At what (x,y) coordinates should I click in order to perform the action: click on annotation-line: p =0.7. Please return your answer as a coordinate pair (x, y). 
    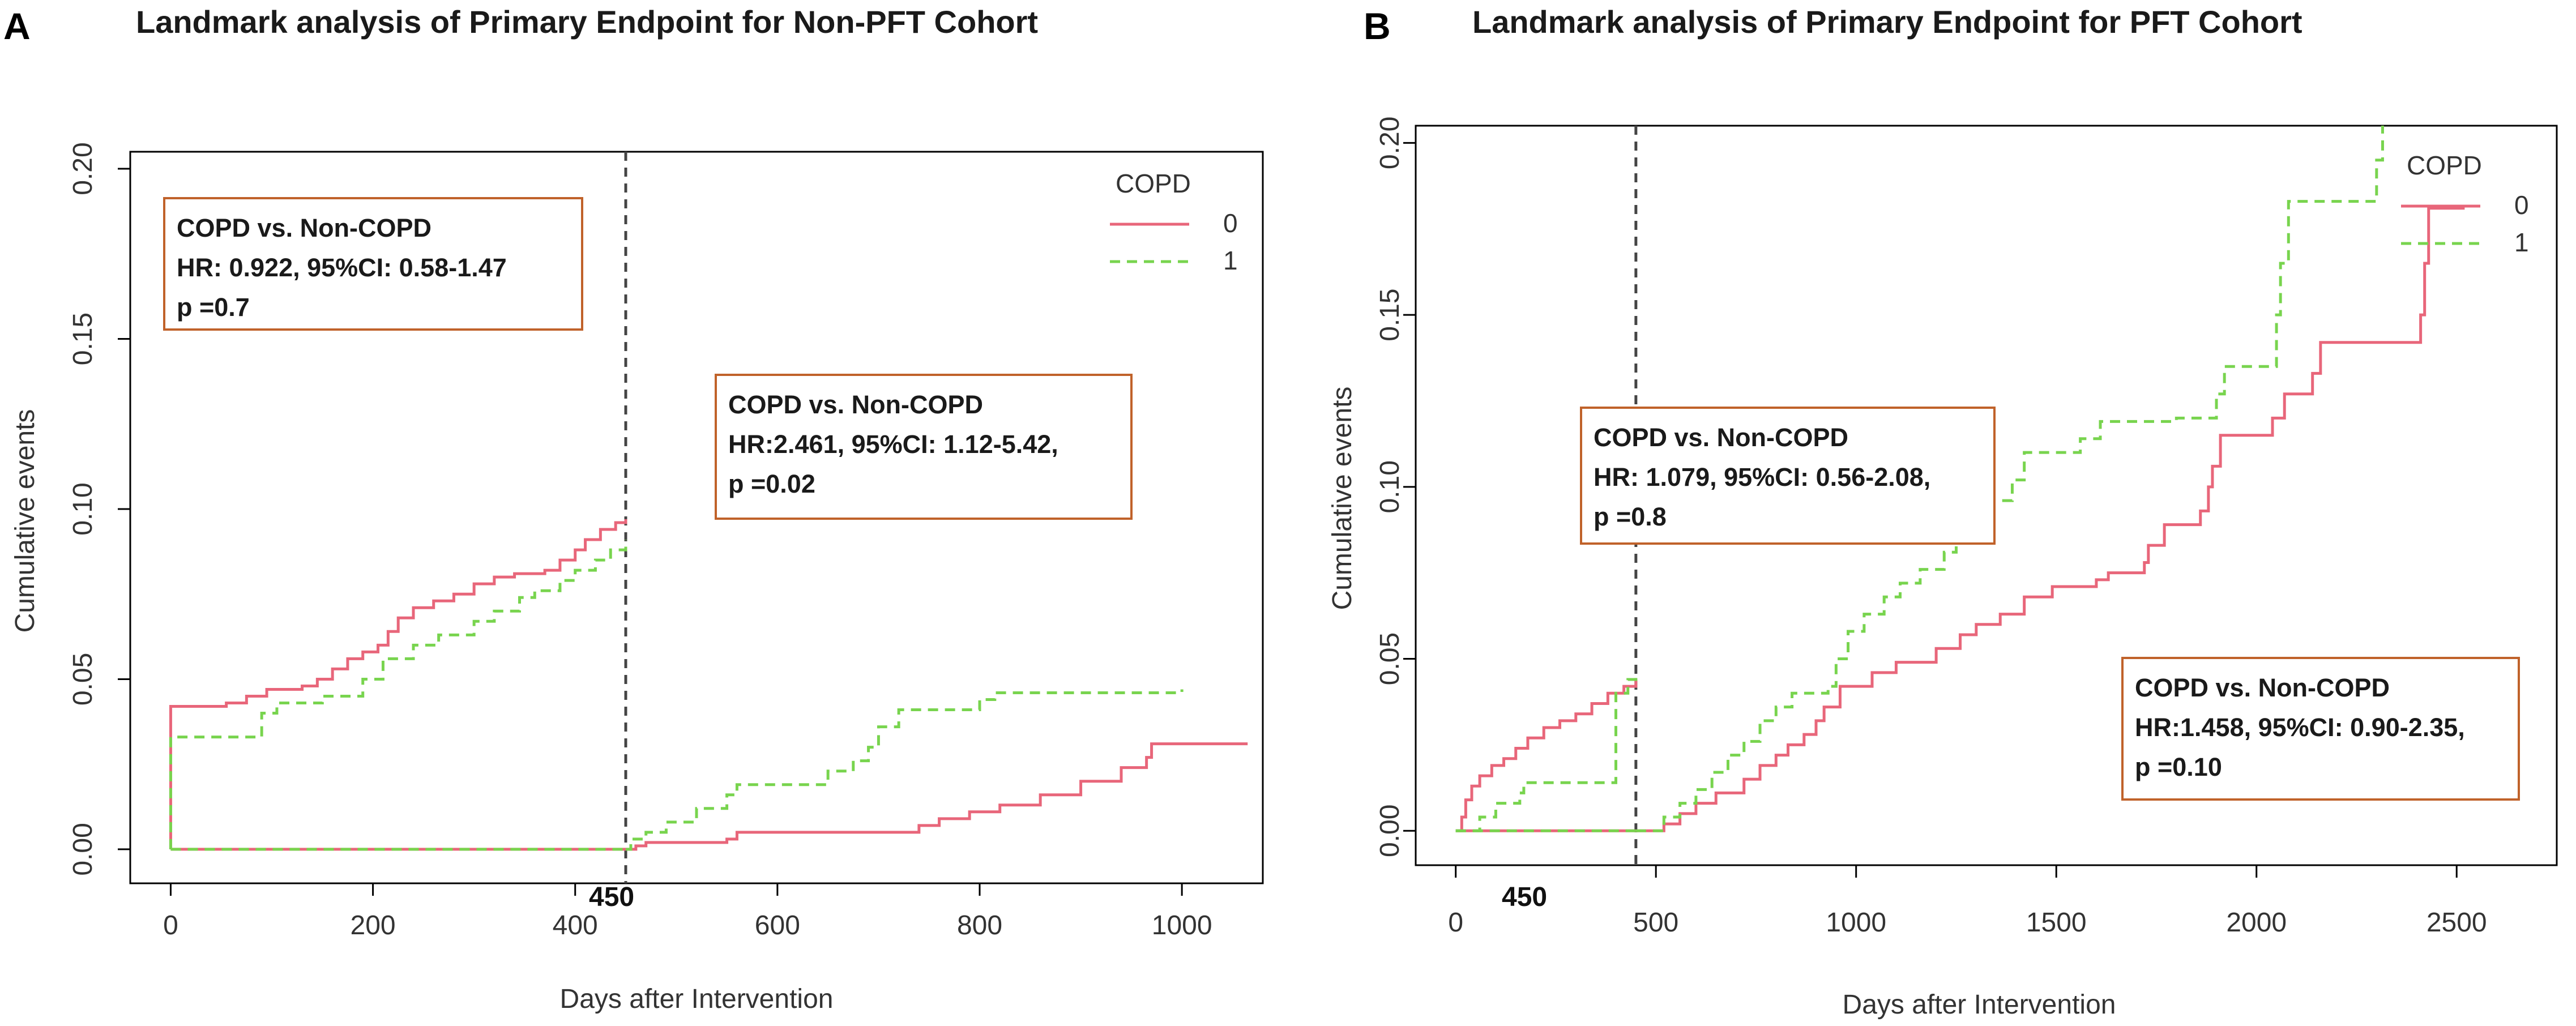
    Looking at the image, I should click on (214, 307).